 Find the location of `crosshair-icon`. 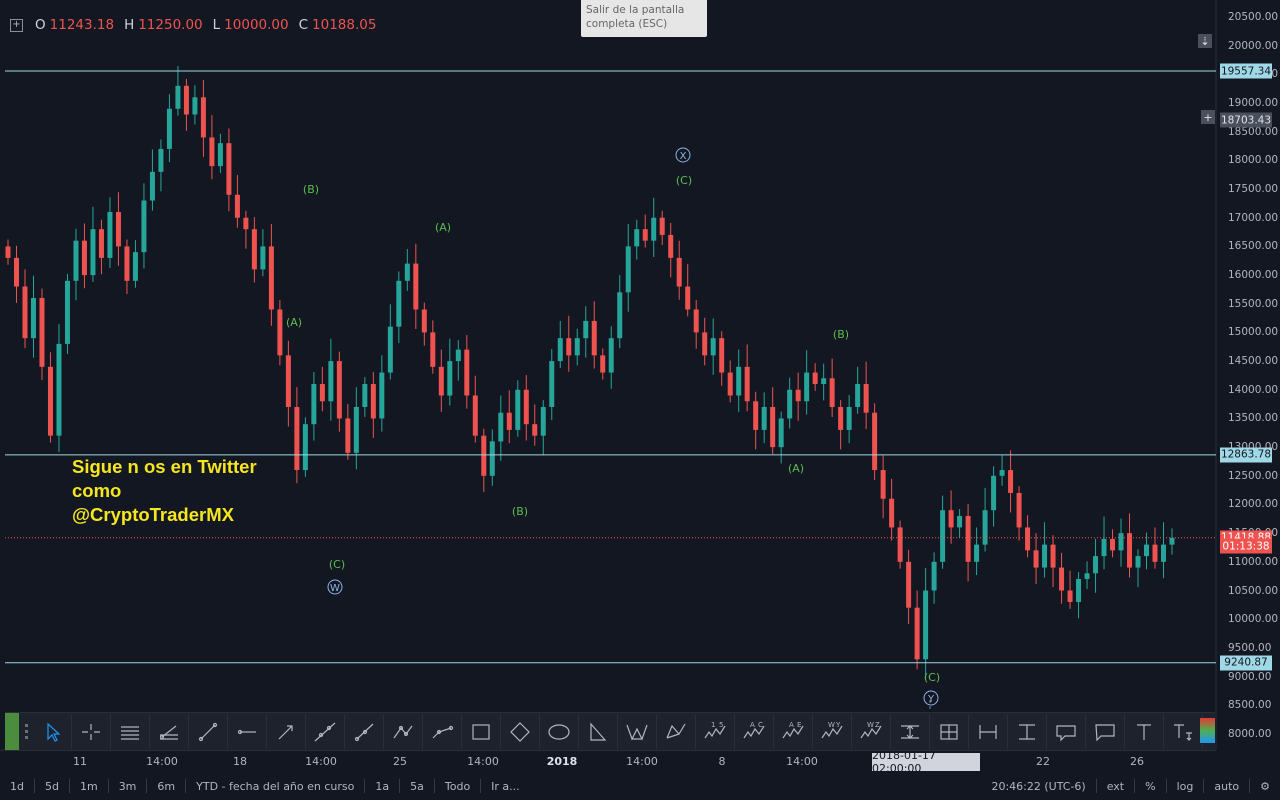

crosshair-icon is located at coordinates (91, 731).